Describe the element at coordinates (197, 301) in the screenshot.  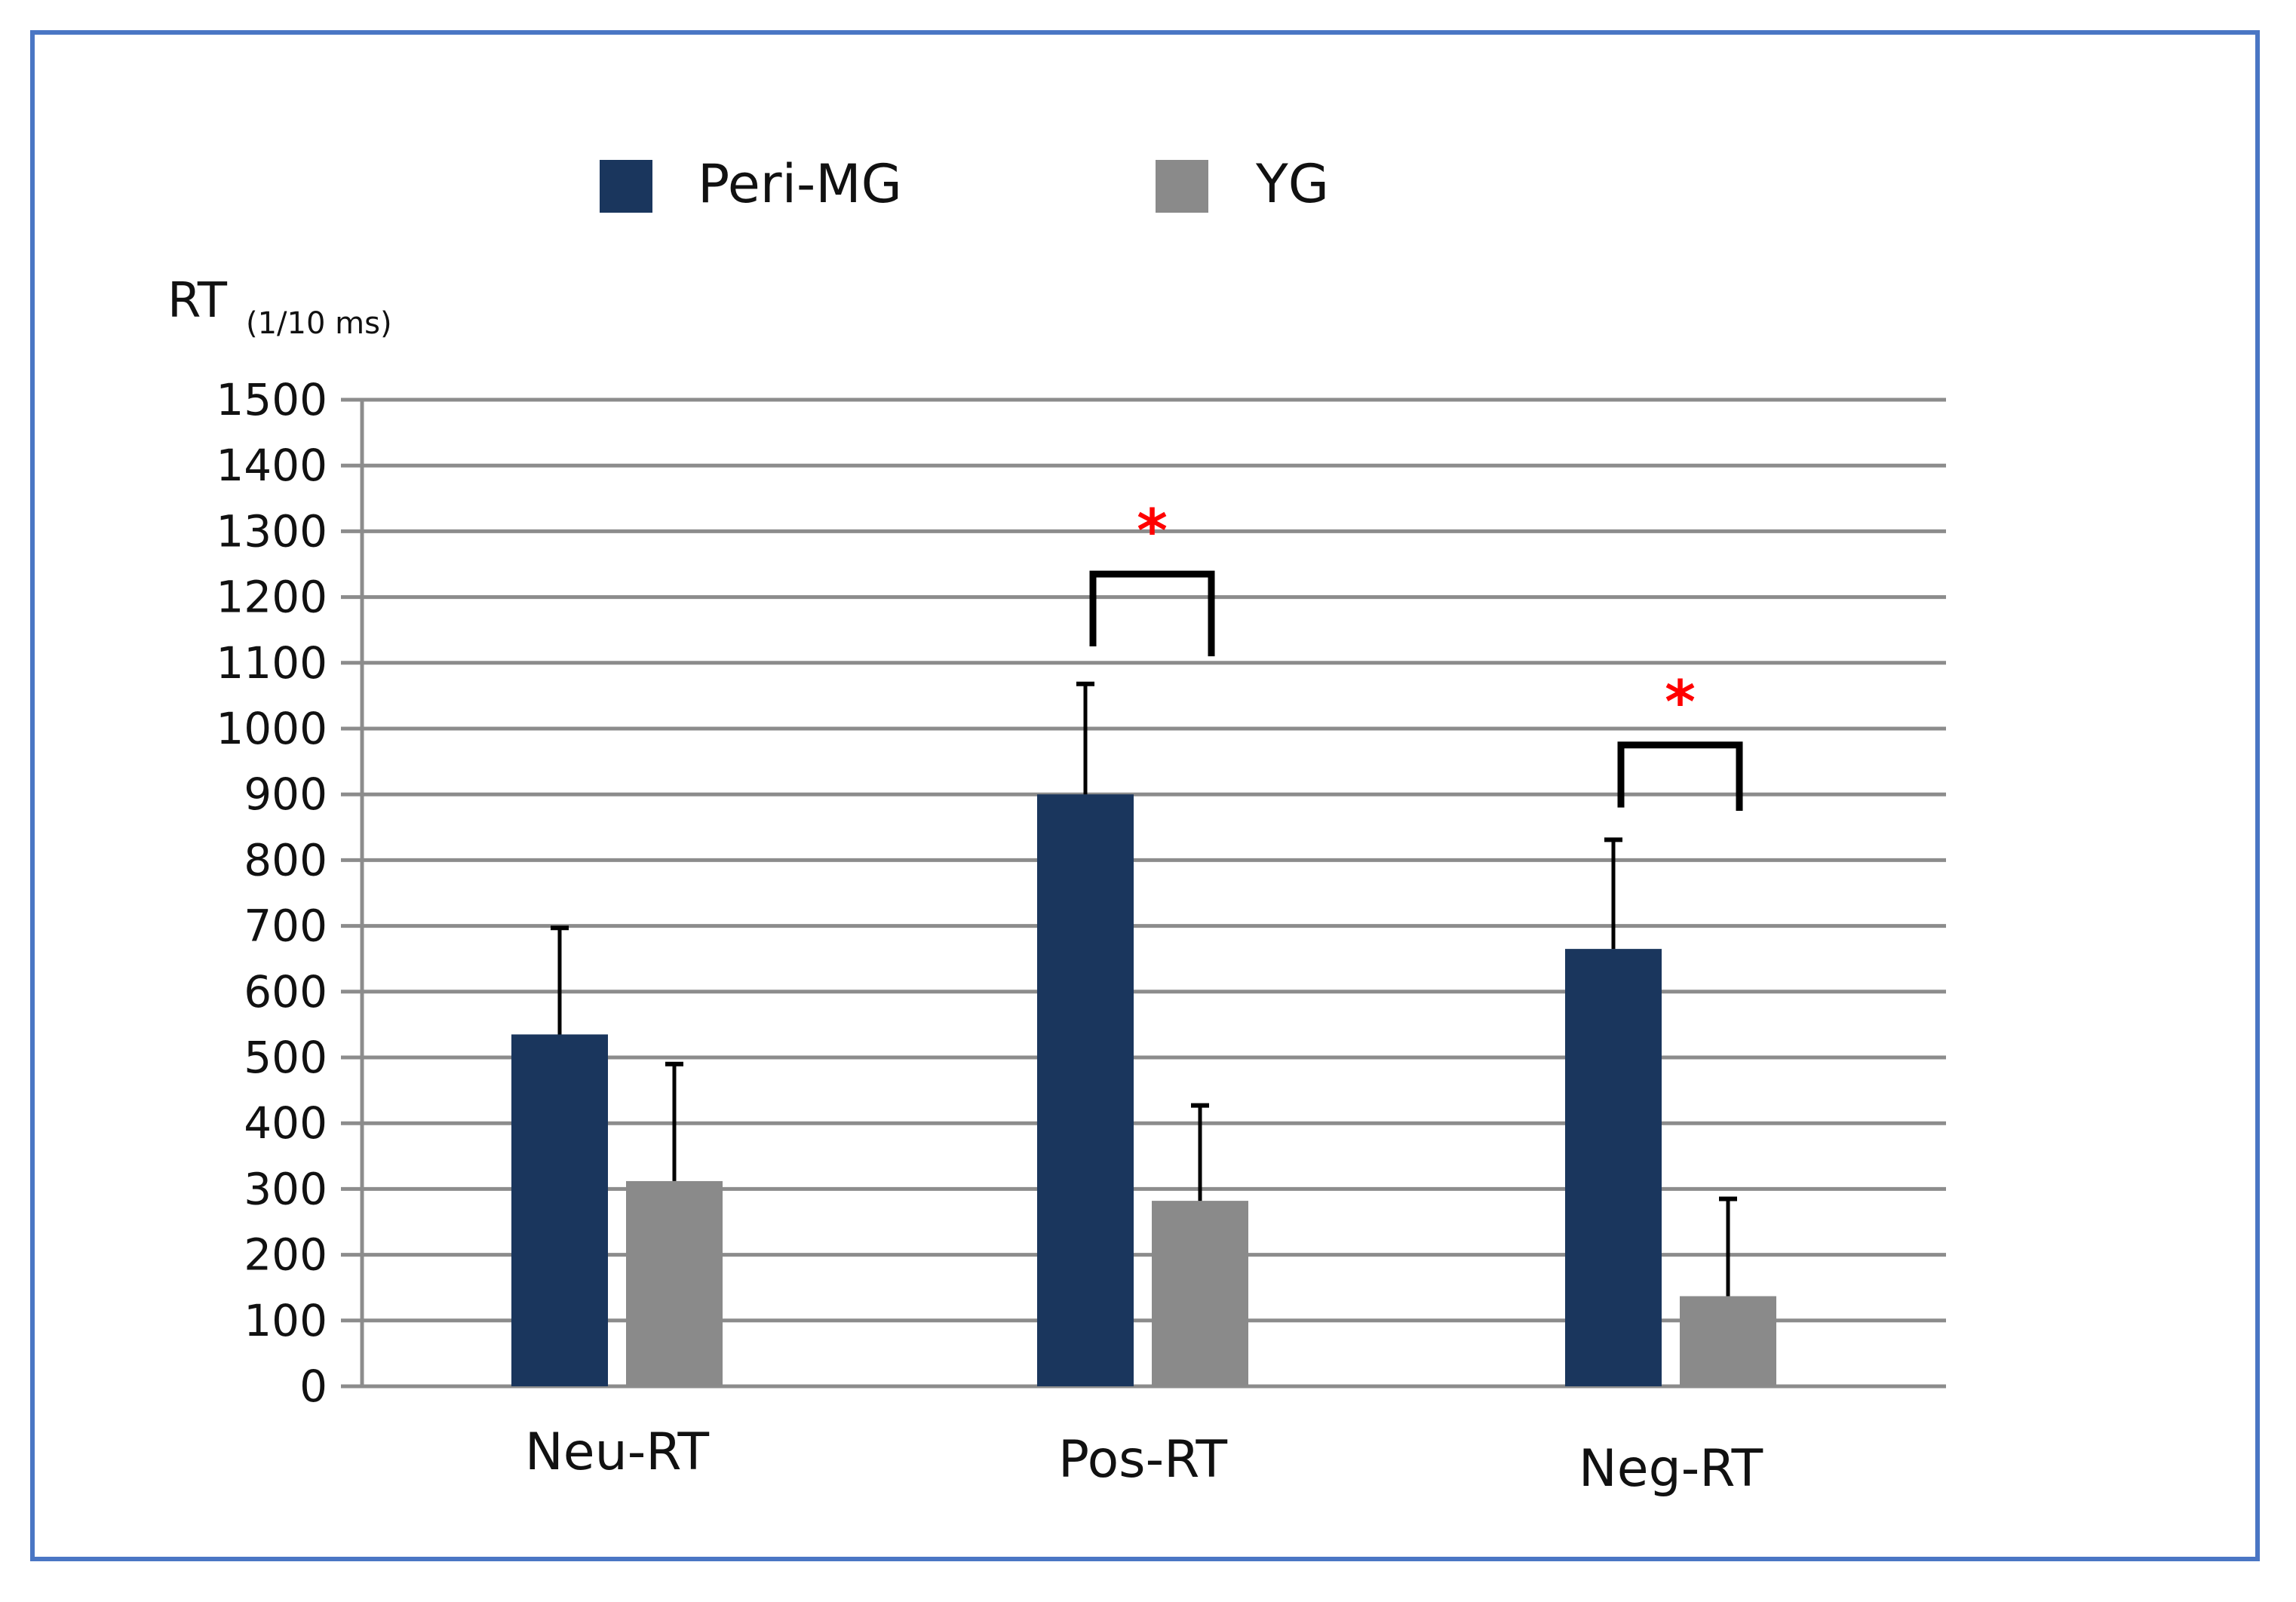
I see `y-axis-label-main: RT` at that location.